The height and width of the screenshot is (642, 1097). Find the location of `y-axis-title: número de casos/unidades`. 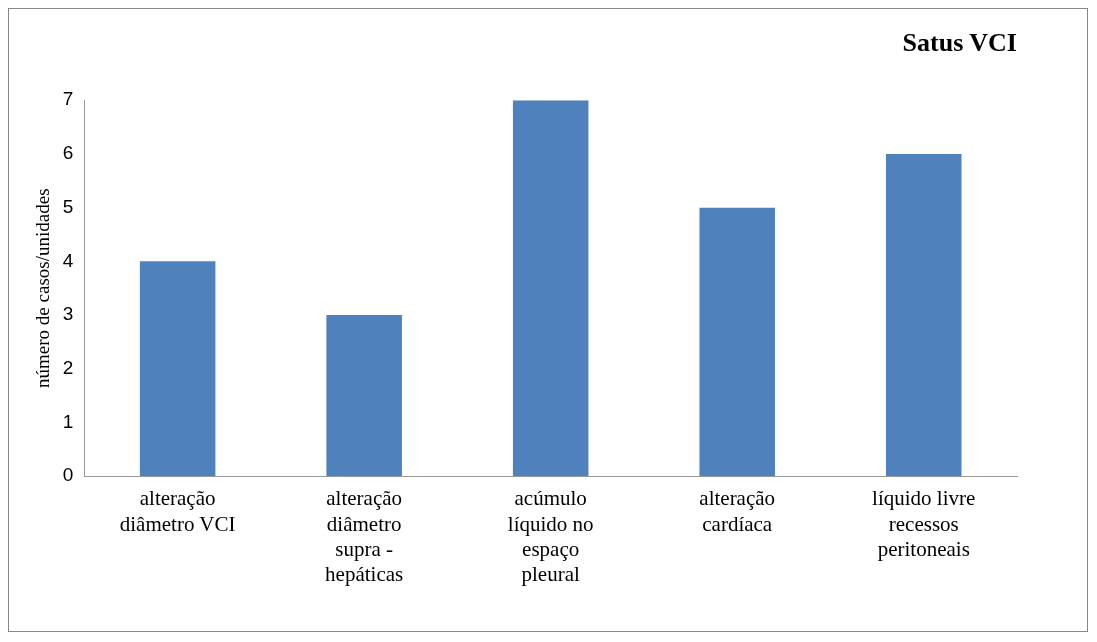

y-axis-title: número de casos/unidades is located at coordinates (43, 288).